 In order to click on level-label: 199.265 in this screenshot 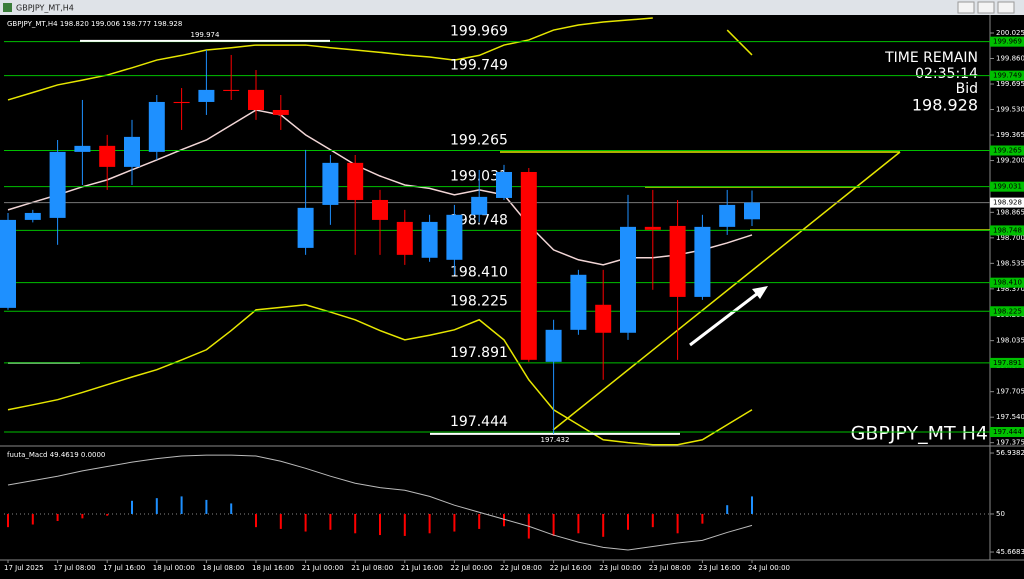, I will do `click(479, 140)`.